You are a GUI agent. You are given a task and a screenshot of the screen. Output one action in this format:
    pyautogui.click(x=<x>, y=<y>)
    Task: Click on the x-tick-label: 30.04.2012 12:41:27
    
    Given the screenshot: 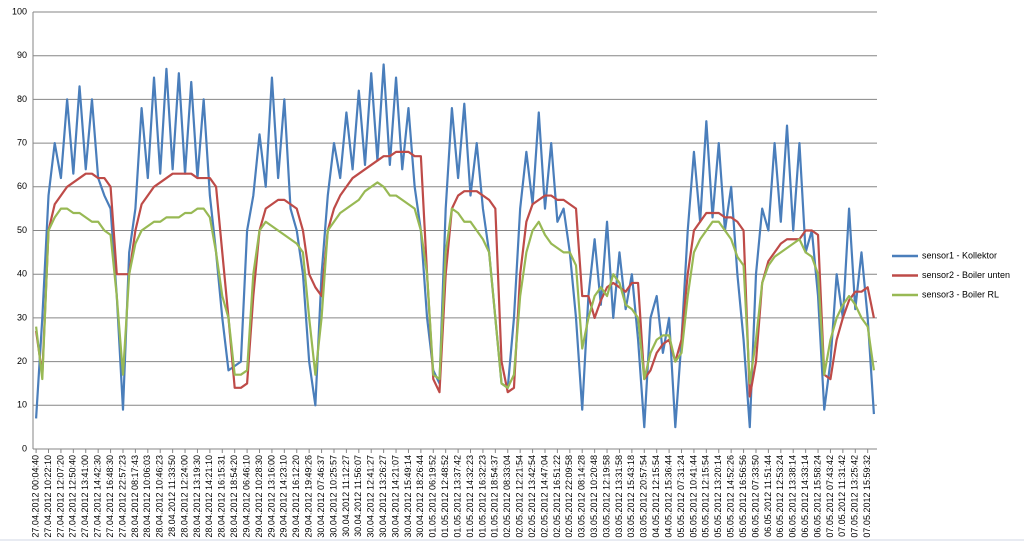 What is the action you would take?
    pyautogui.click(x=371, y=496)
    